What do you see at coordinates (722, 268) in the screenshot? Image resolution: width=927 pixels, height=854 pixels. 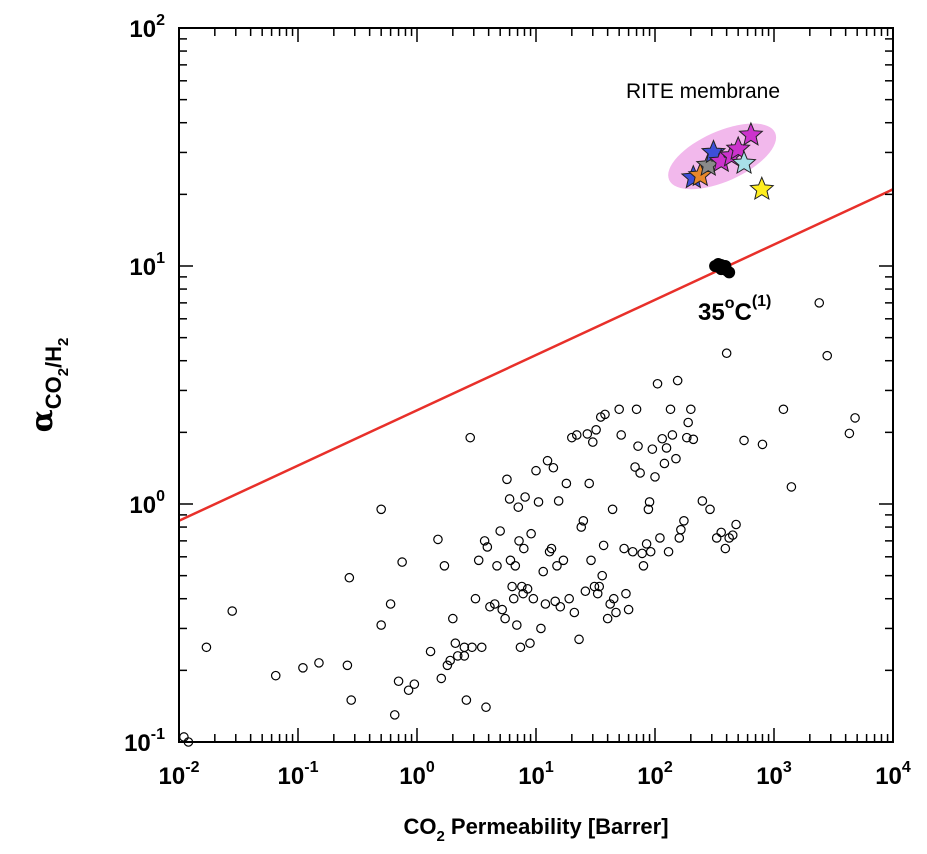 I see `measured-35c-points` at bounding box center [722, 268].